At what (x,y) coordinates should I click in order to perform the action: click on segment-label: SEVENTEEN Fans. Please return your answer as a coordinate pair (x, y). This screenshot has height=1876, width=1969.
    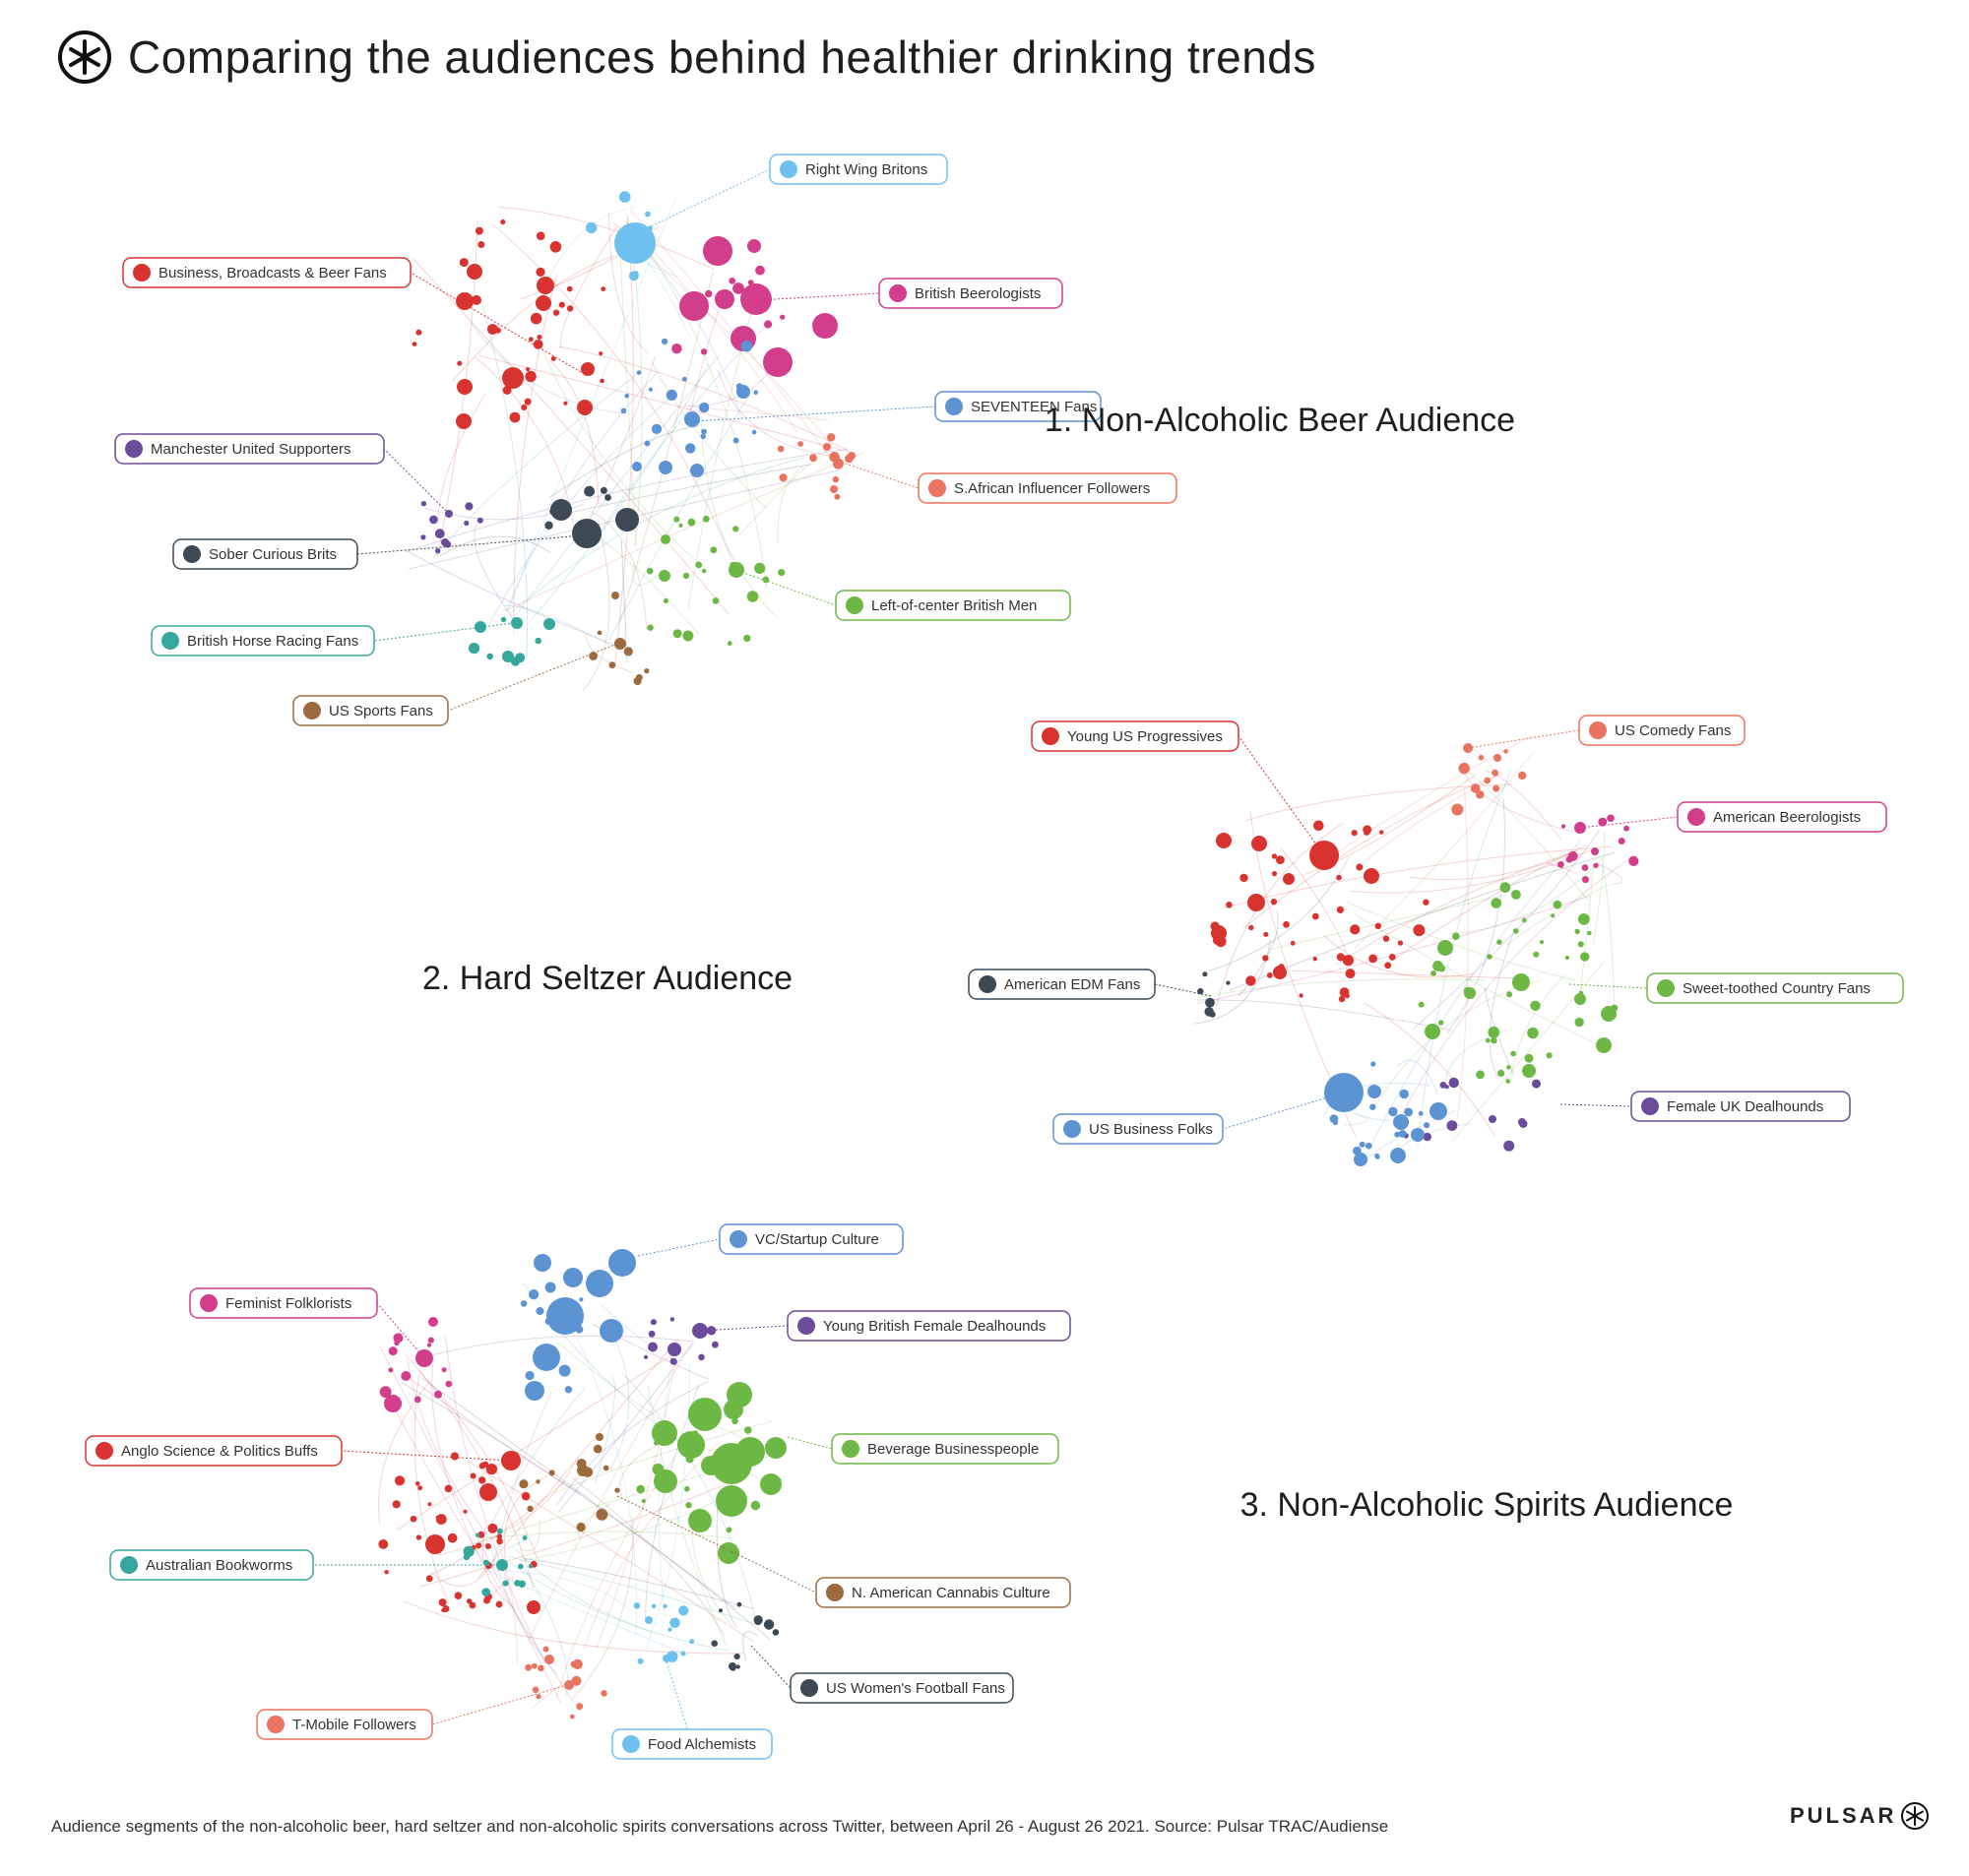
    Looking at the image, I should click on (897, 406).